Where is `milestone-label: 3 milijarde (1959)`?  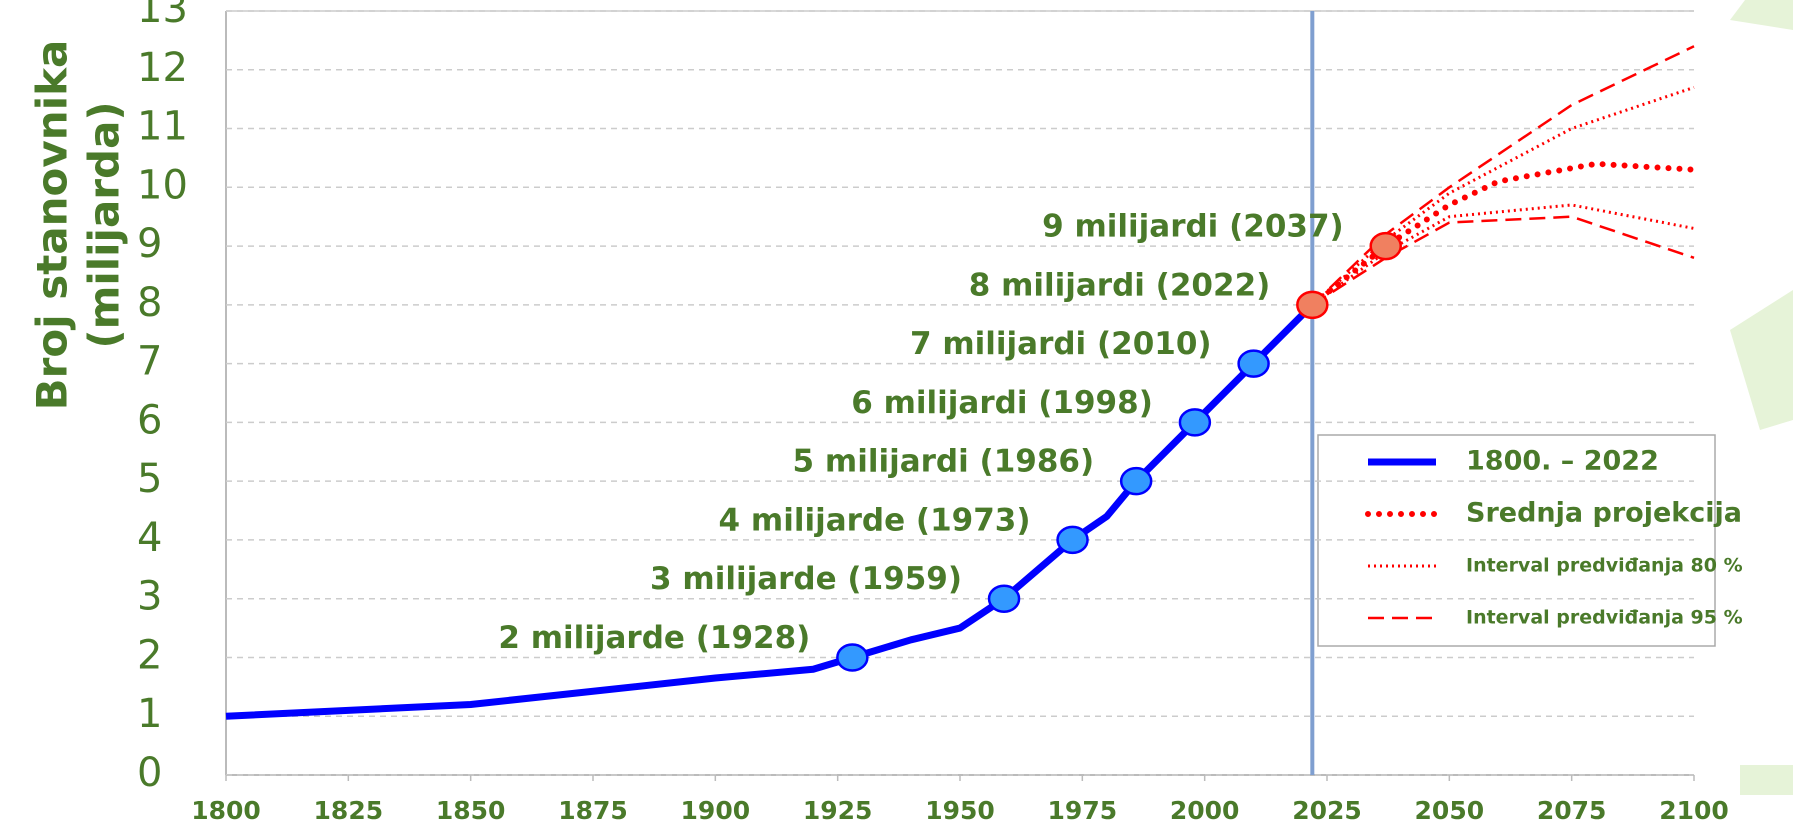
milestone-label: 3 milijarde (1959) is located at coordinates (806, 579).